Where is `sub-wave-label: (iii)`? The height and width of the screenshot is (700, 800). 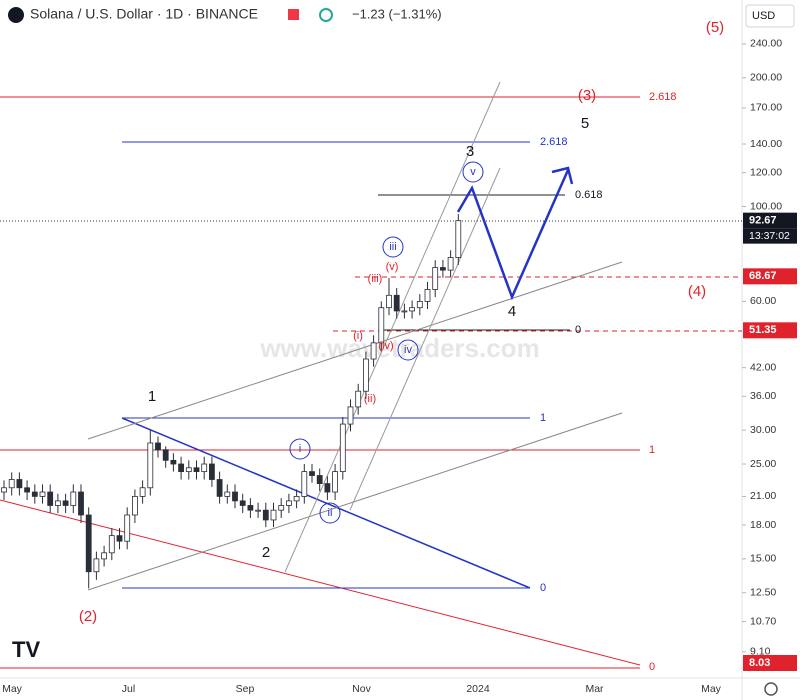 sub-wave-label: (iii) is located at coordinates (375, 279).